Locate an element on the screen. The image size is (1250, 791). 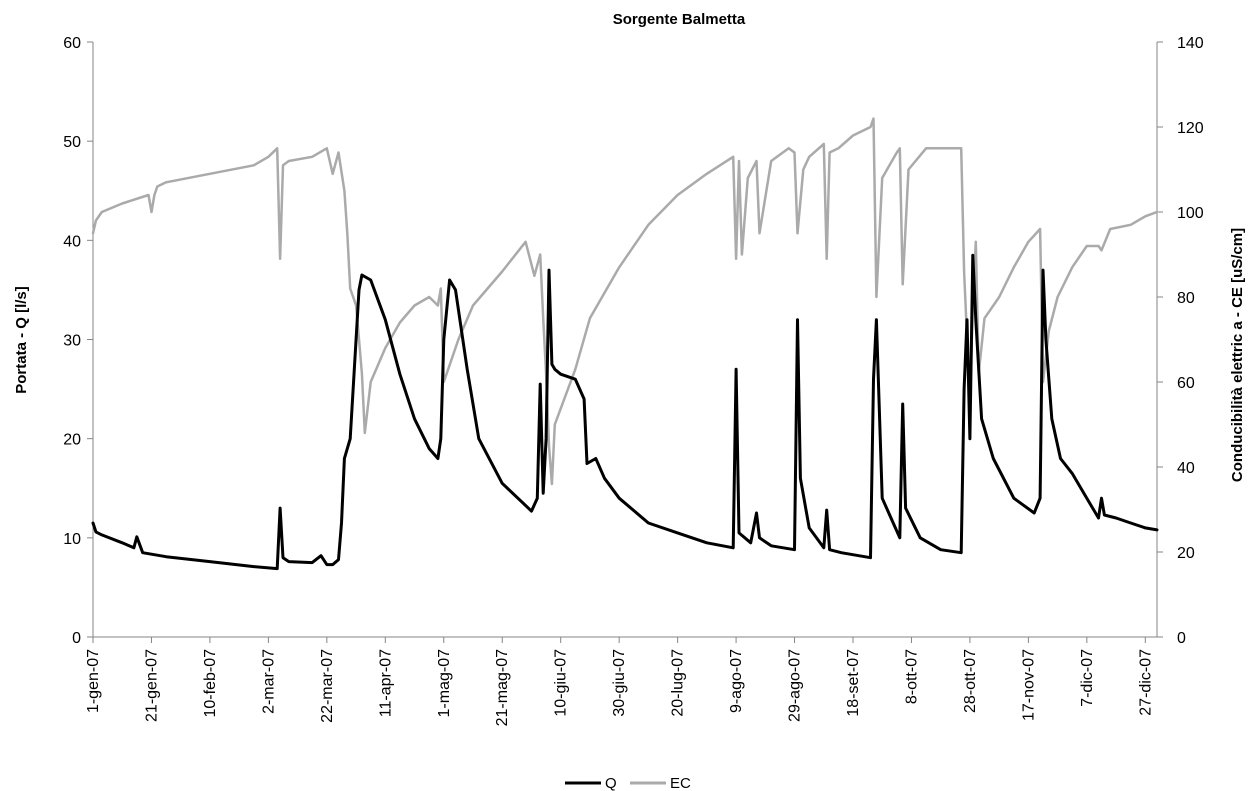
legend-label-q: Q is located at coordinates (611, 783).